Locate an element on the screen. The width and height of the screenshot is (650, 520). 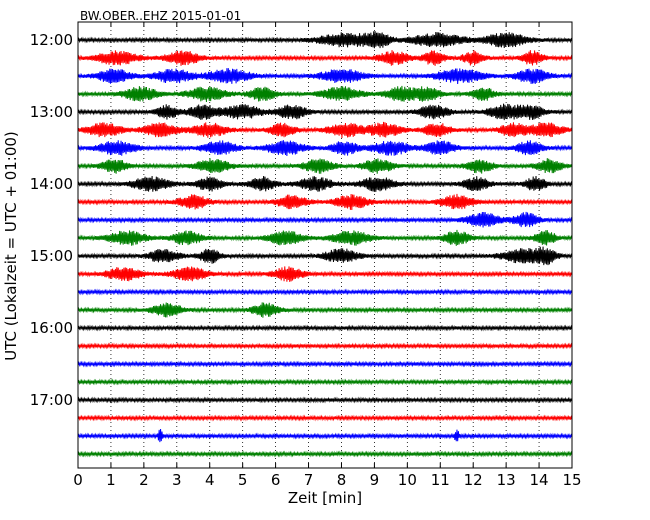
x-tick-label: 5 is located at coordinates (243, 480).